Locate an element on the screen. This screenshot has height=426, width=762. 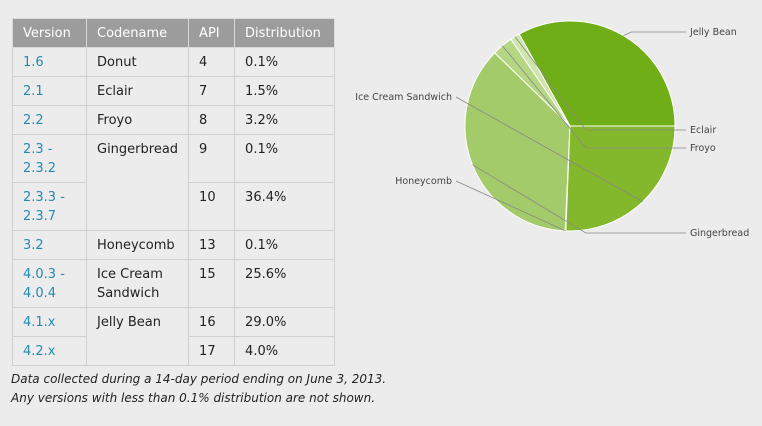
codename-cell: Ice Cream Sandwich is located at coordinates (137, 283).